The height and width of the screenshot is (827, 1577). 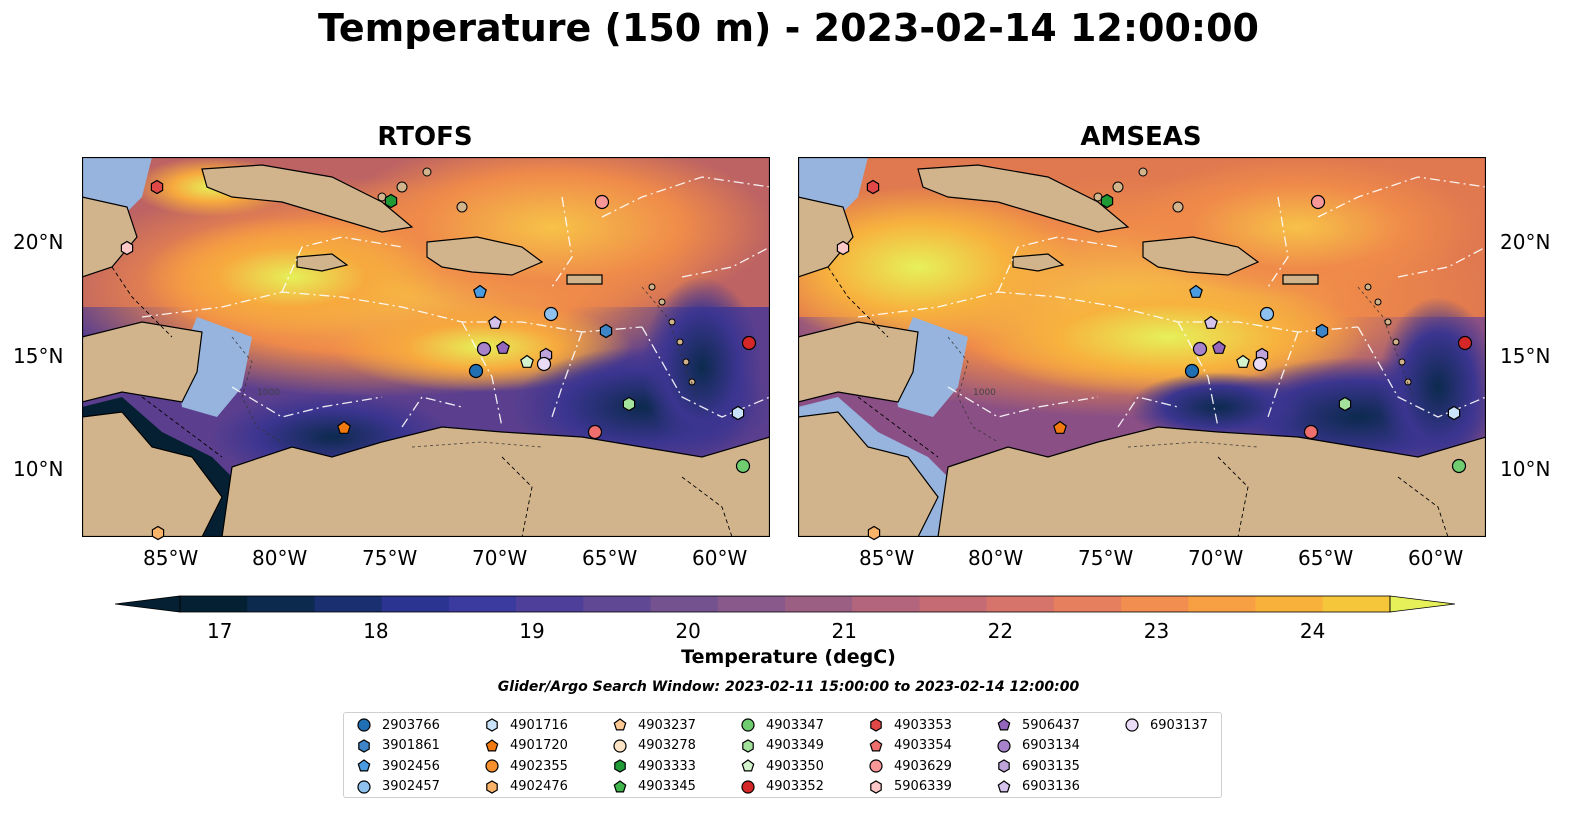 I want to click on legend-label: 4902355, so click(x=539, y=766).